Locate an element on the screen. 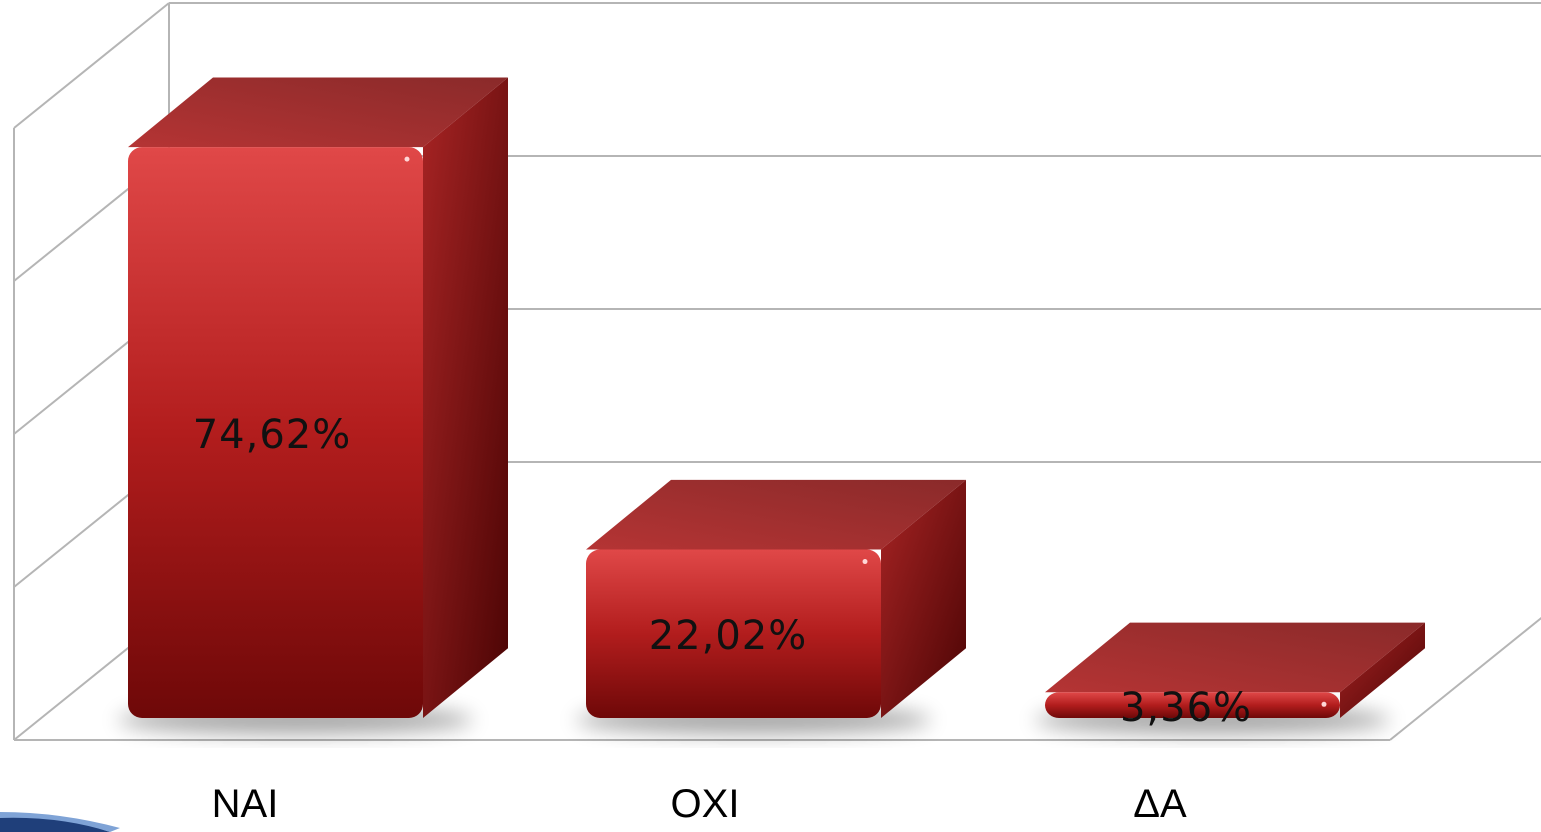  slide-corner-decoration is located at coordinates (60, 822).